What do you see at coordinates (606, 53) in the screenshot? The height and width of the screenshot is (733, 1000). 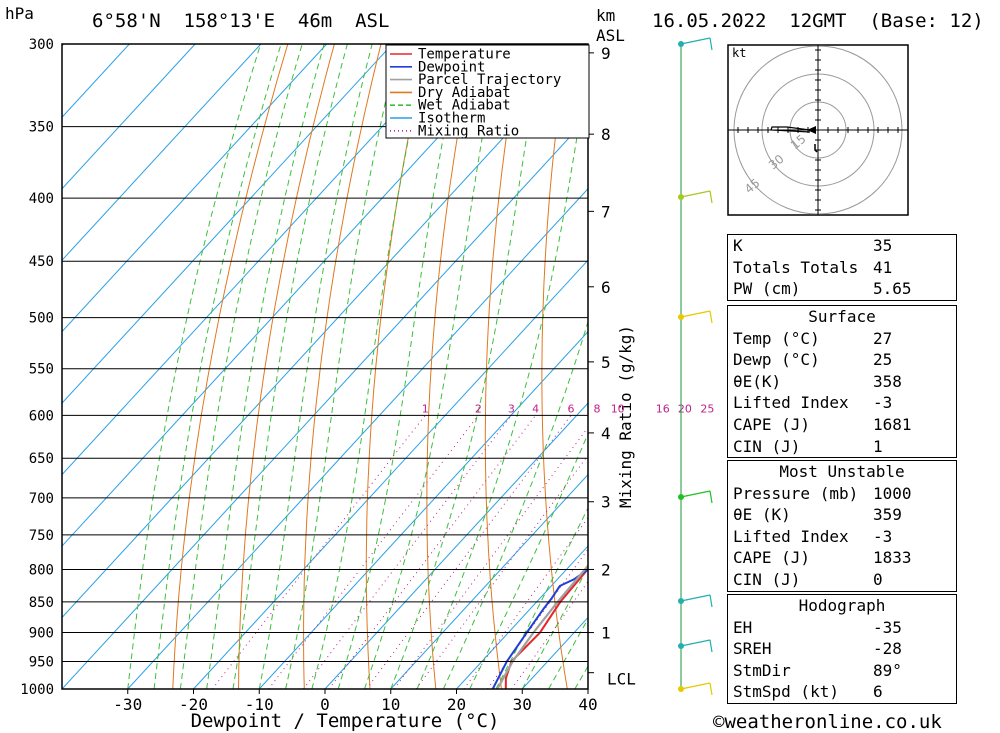 I see `height-tick-label: 9` at bounding box center [606, 53].